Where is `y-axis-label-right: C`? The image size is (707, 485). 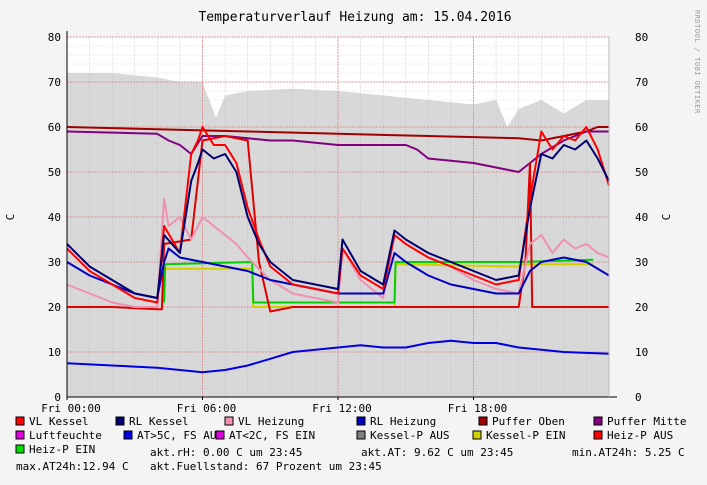
y-axis-label-right: C is located at coordinates (666, 217).